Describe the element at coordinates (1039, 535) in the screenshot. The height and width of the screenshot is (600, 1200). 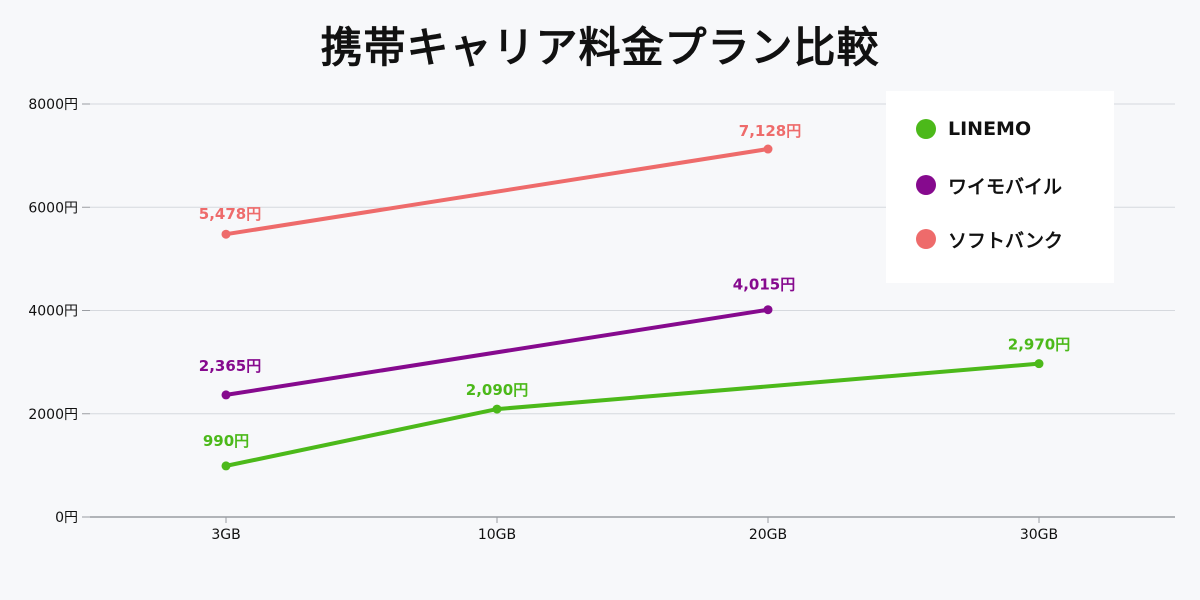
I see `x-tick-label: 30GB` at that location.